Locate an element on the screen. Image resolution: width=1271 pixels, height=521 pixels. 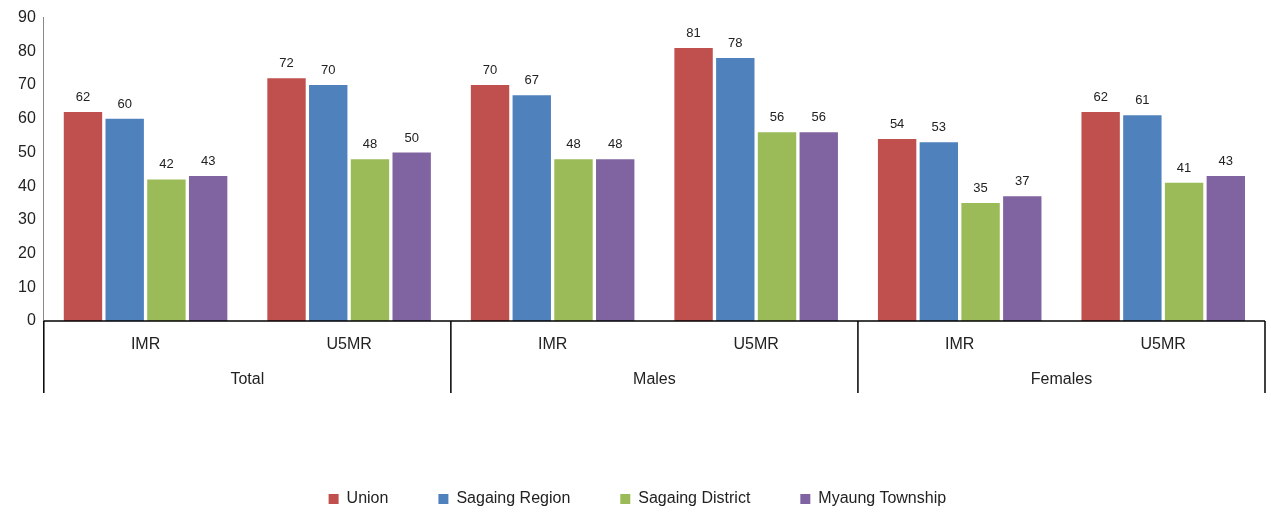
y-tick-label: 30 is located at coordinates (27, 219).